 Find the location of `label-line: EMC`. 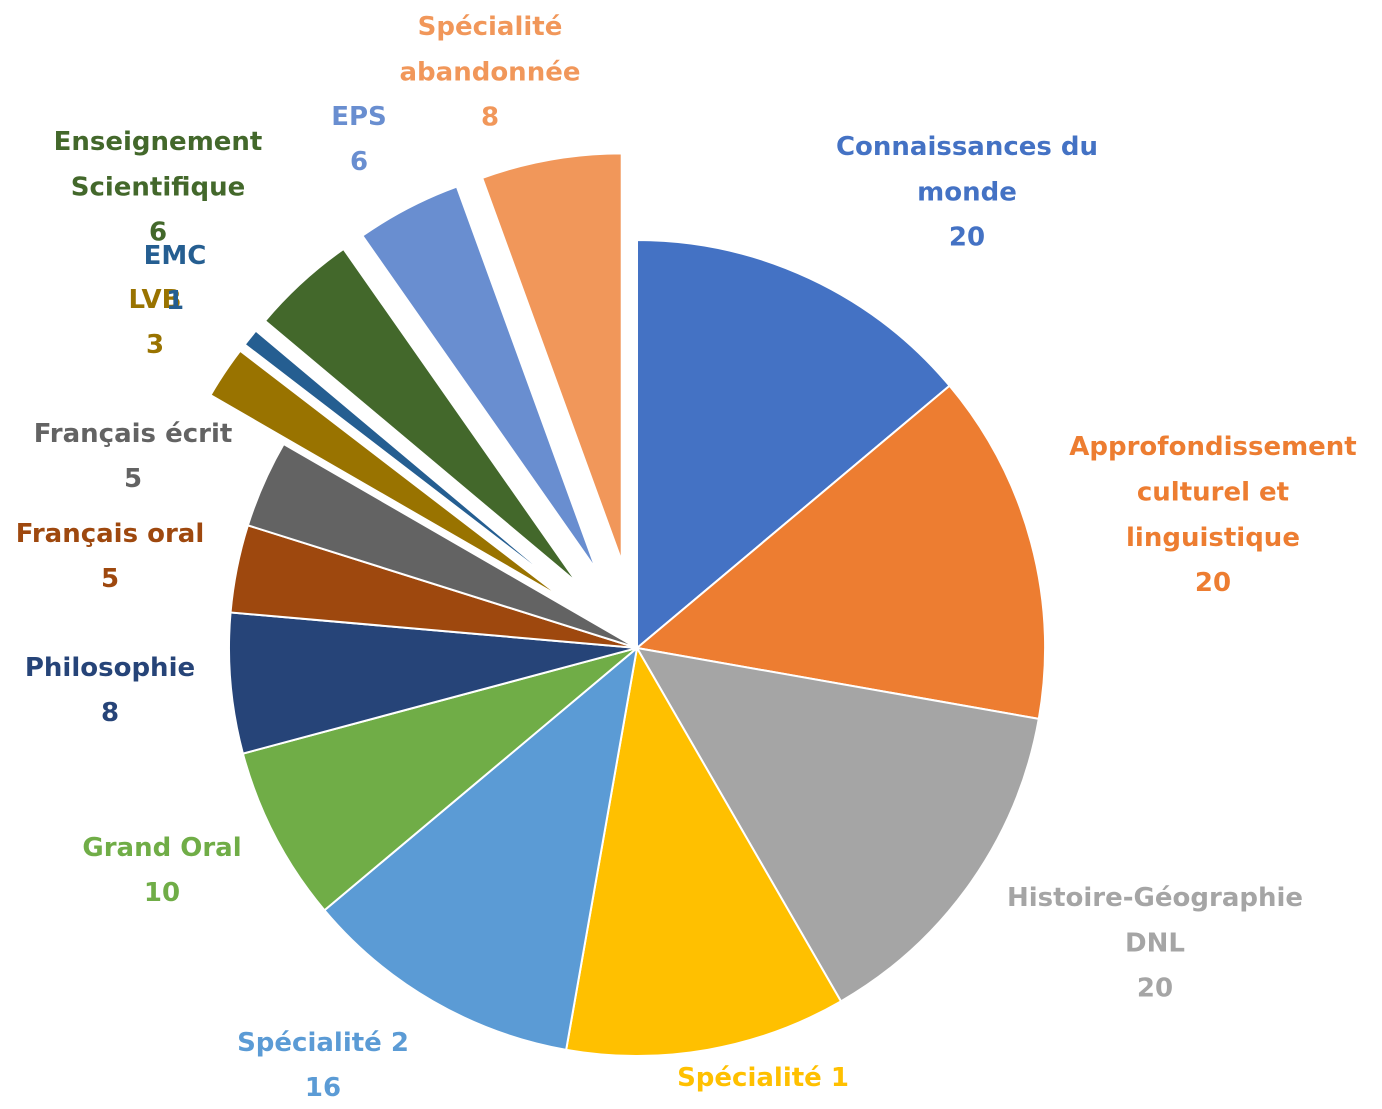

label-line: EMC is located at coordinates (175, 256).